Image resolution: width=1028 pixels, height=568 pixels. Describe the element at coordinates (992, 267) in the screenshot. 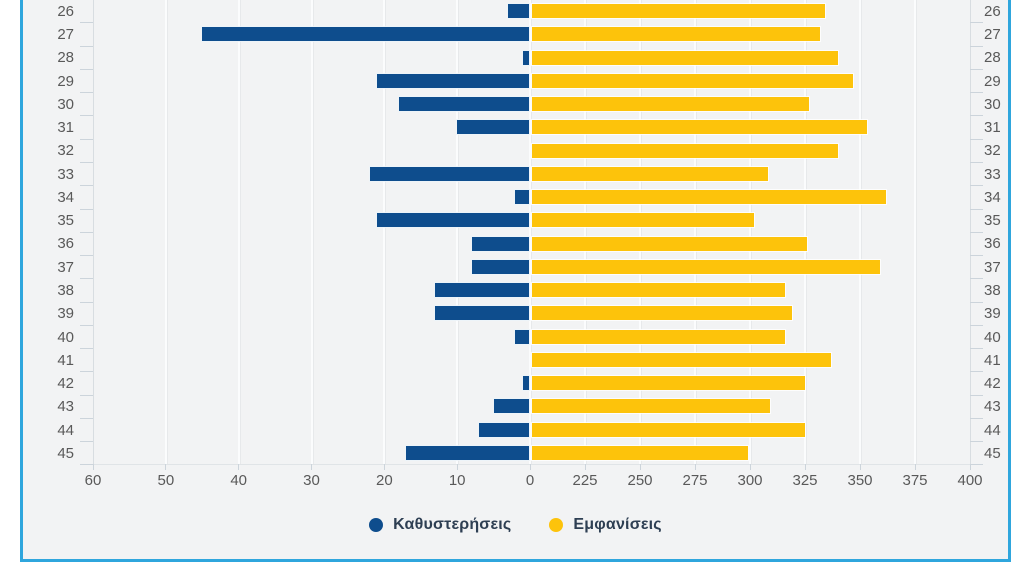

I see `y-axis-label-right: 37` at that location.